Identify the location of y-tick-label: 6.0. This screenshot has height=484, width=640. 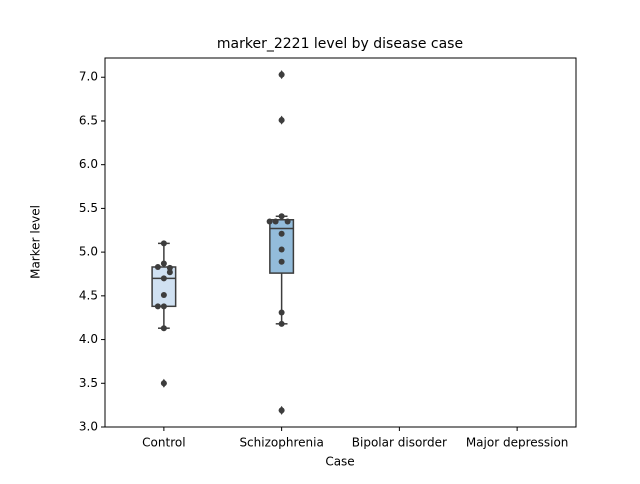
(88, 164).